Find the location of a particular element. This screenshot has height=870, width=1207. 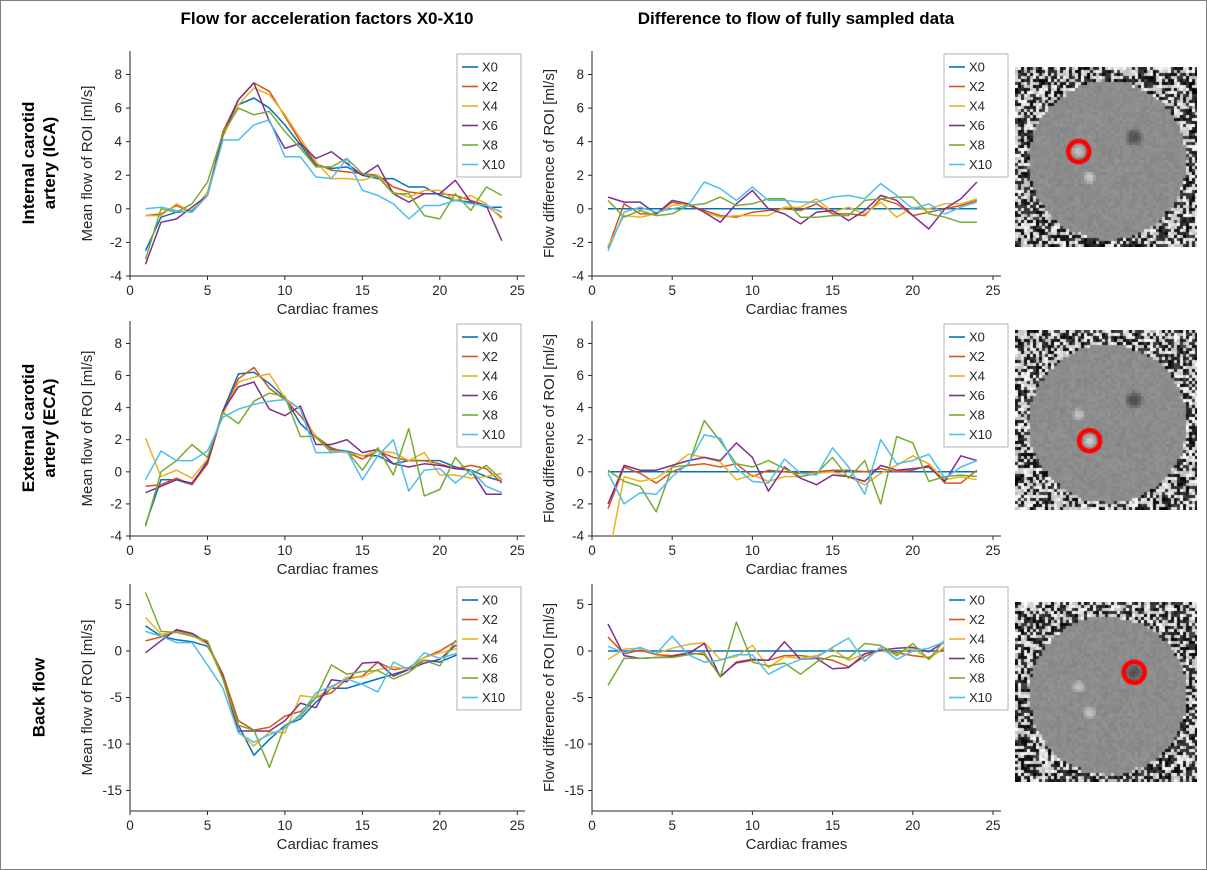

series-line-X0 is located at coordinates (323, 174).